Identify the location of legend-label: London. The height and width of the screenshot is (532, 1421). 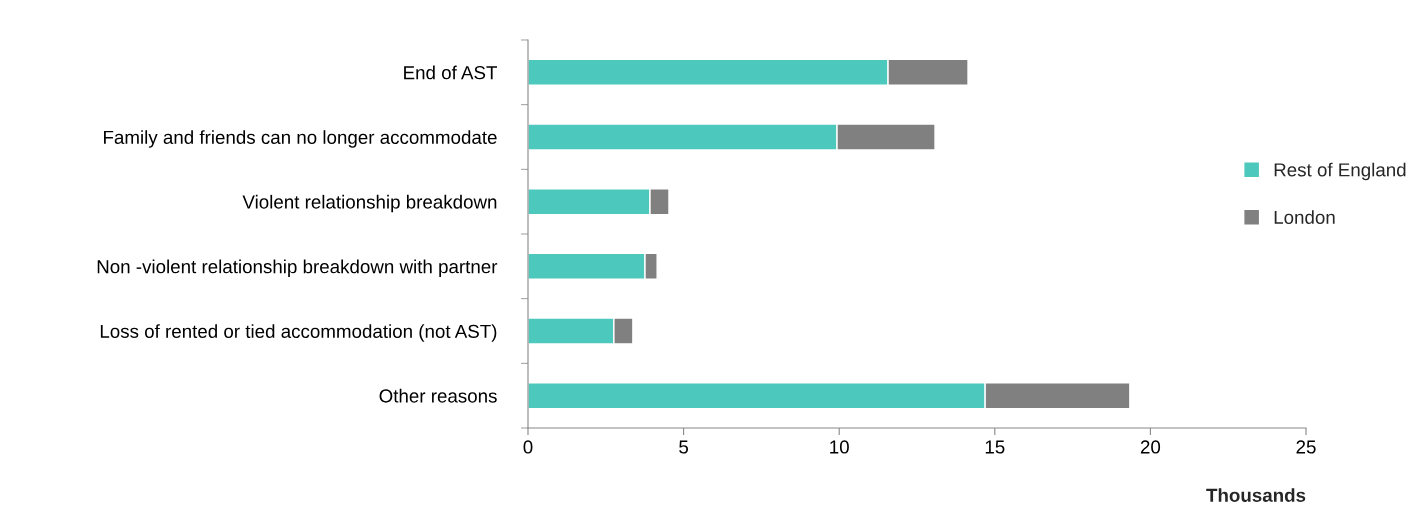
(1304, 217).